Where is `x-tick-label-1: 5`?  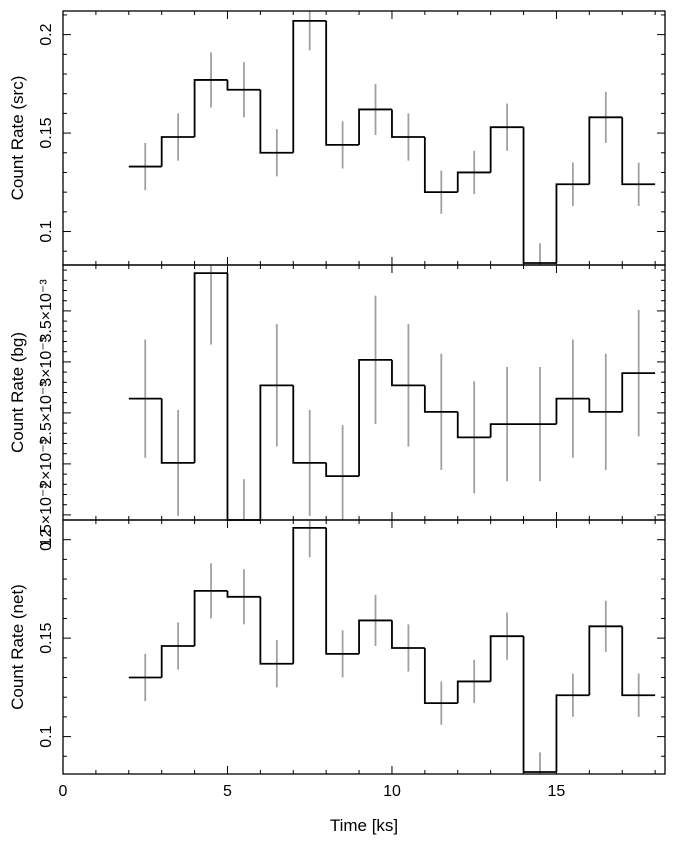 x-tick-label-1: 5 is located at coordinates (227, 791).